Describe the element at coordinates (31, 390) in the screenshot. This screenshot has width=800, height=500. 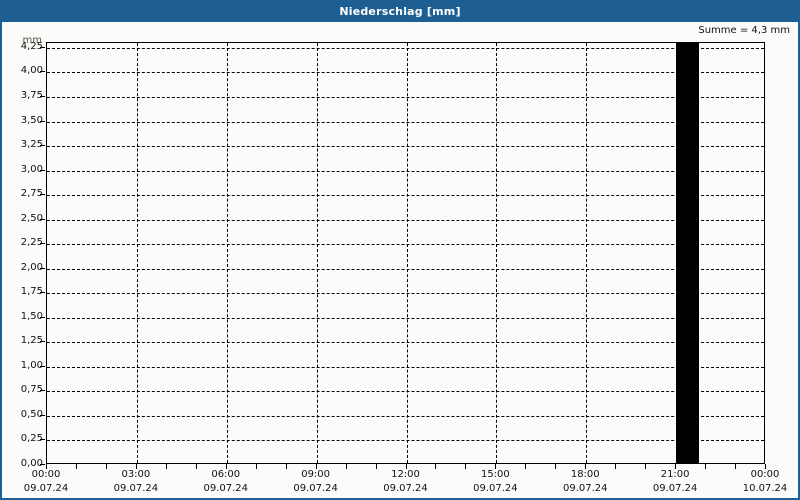
I see `y-axis-tick-label: 0,75` at that location.